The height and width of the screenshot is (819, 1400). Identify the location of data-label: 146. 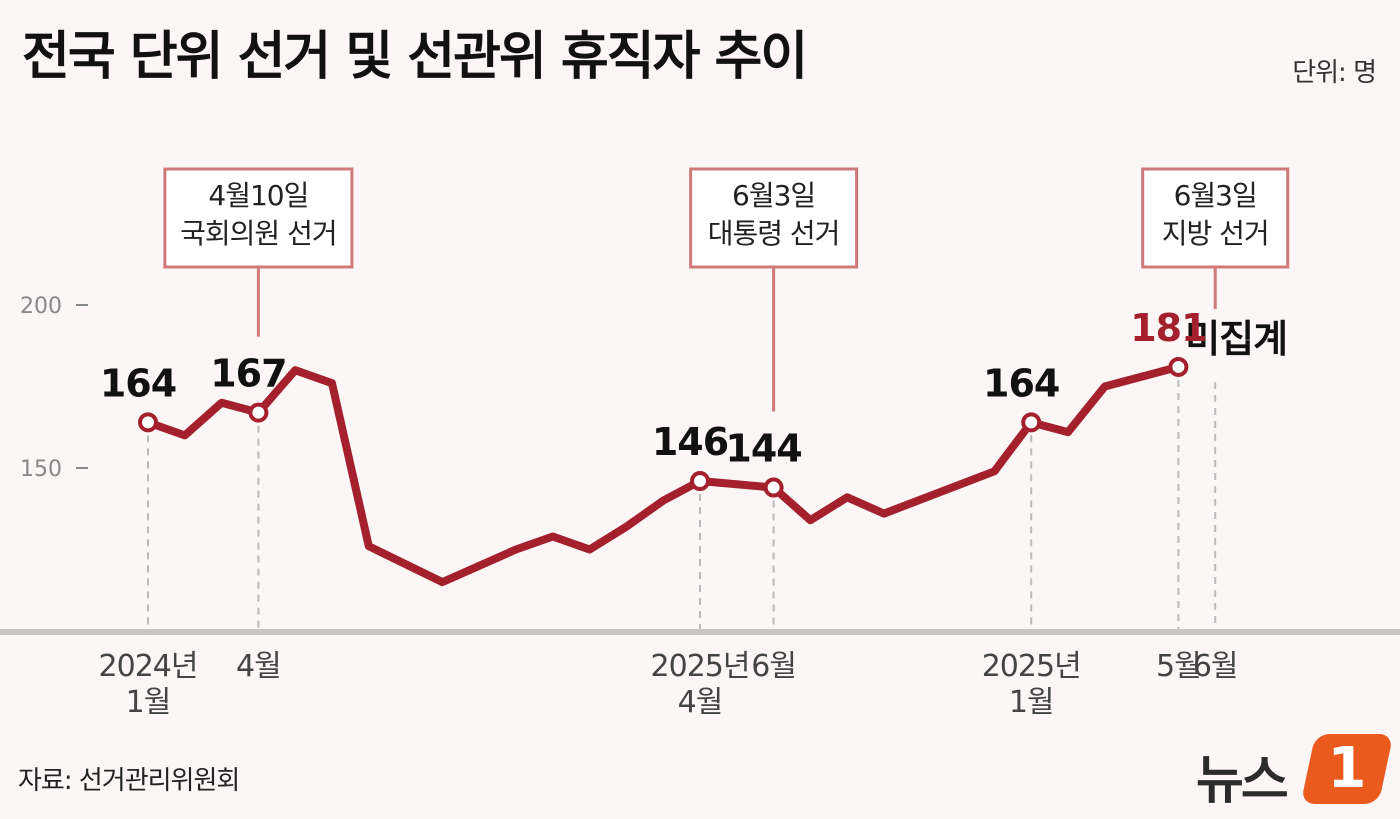
(690, 442).